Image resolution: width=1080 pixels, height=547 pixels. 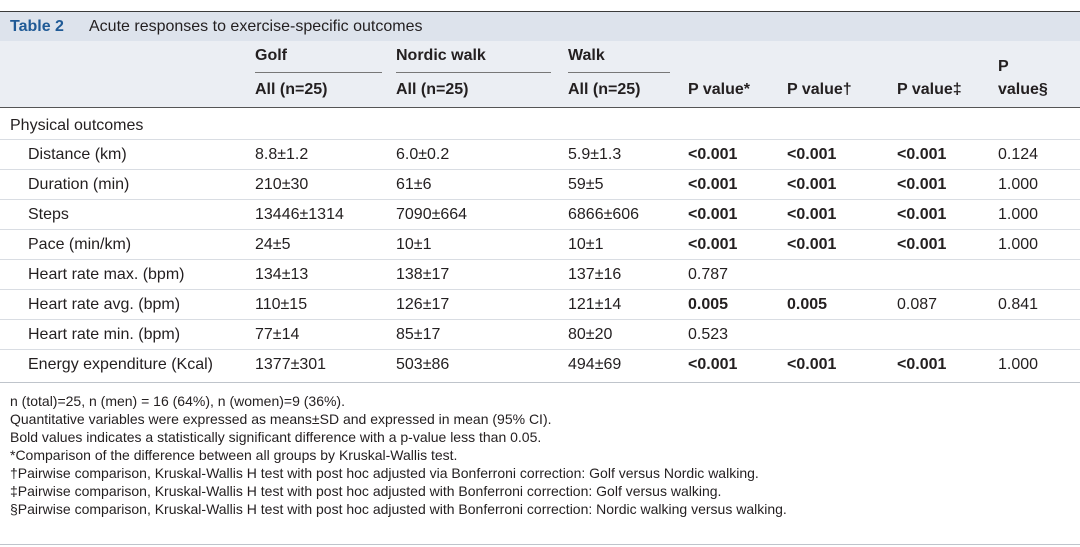 What do you see at coordinates (595, 364) in the screenshot?
I see `cell-walk: 494±69` at bounding box center [595, 364].